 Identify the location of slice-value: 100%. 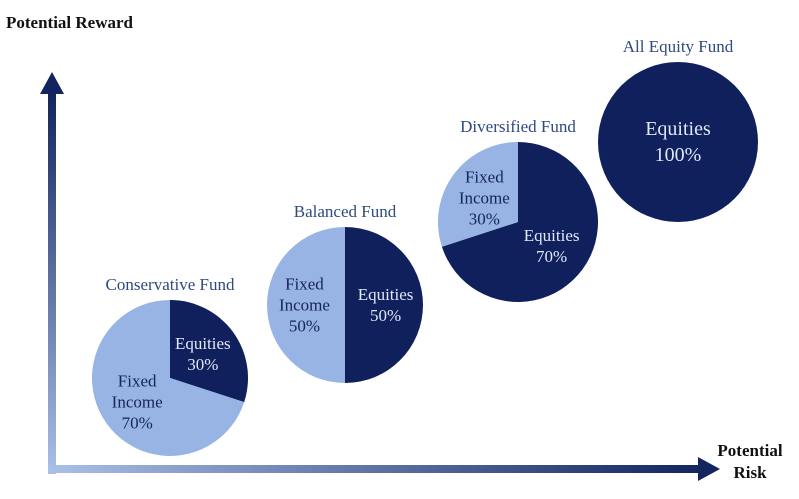
(678, 155).